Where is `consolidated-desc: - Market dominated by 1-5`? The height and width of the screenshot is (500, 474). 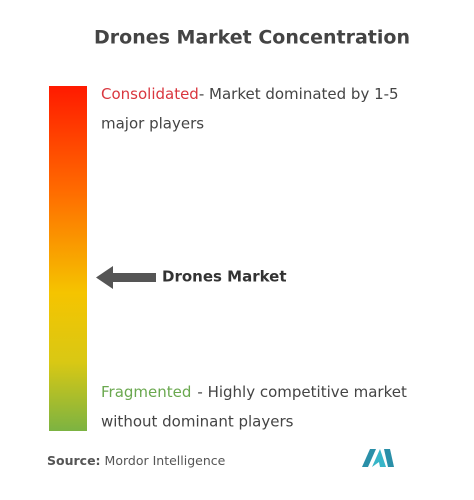 consolidated-desc: - Market dominated by 1-5 is located at coordinates (299, 94).